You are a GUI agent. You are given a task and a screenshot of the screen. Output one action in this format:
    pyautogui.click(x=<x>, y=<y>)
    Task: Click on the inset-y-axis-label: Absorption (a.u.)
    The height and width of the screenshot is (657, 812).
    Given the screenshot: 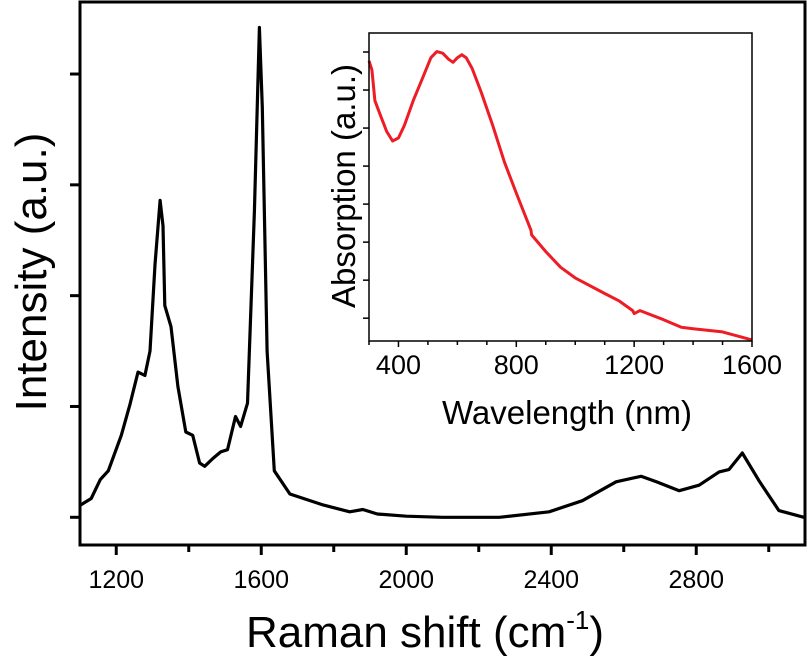 What is the action you would take?
    pyautogui.click(x=343, y=186)
    